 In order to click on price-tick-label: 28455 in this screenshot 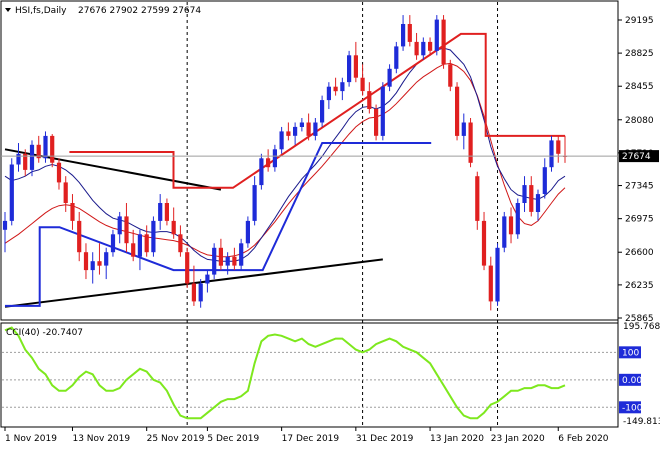, I will do `click(639, 87)`.